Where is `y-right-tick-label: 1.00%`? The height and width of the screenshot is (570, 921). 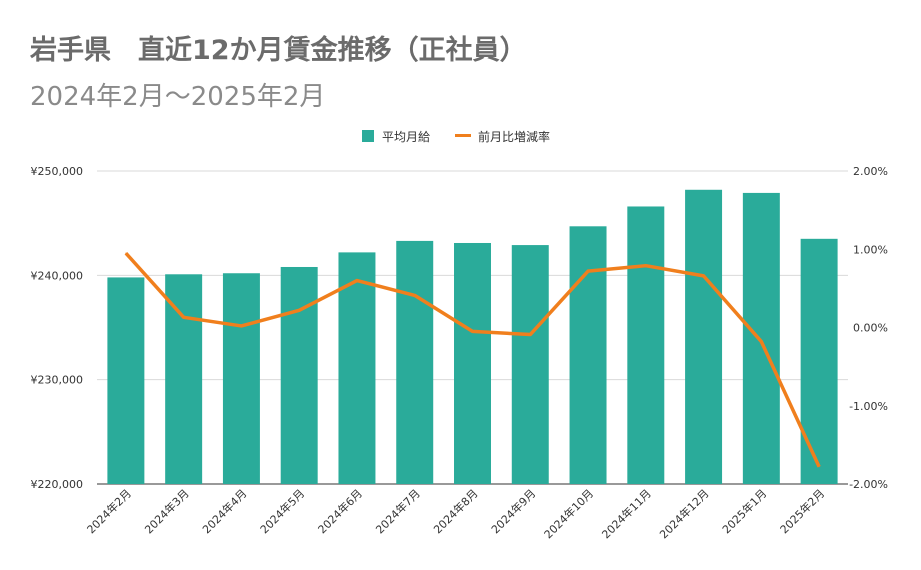 y-right-tick-label: 1.00% is located at coordinates (870, 249).